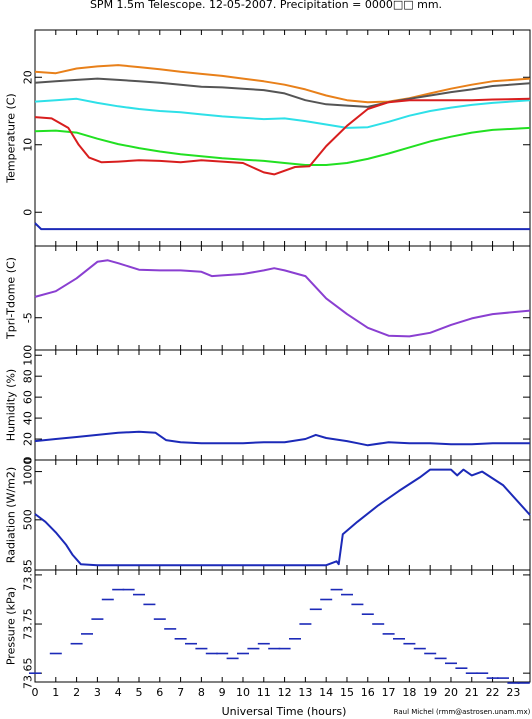 The width and height of the screenshot is (532, 719). What do you see at coordinates (222, 692) in the screenshot?
I see `x-tick-label: 9` at bounding box center [222, 692].